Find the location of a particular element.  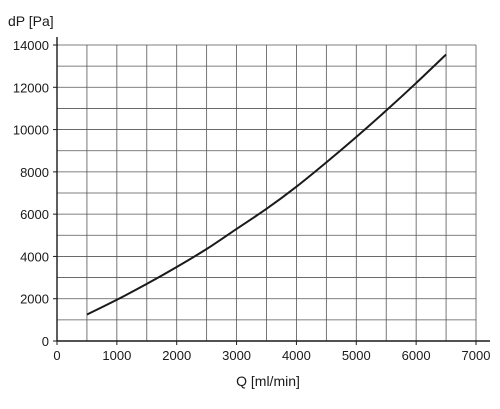

x-tick-label: 3000 is located at coordinates (236, 355).